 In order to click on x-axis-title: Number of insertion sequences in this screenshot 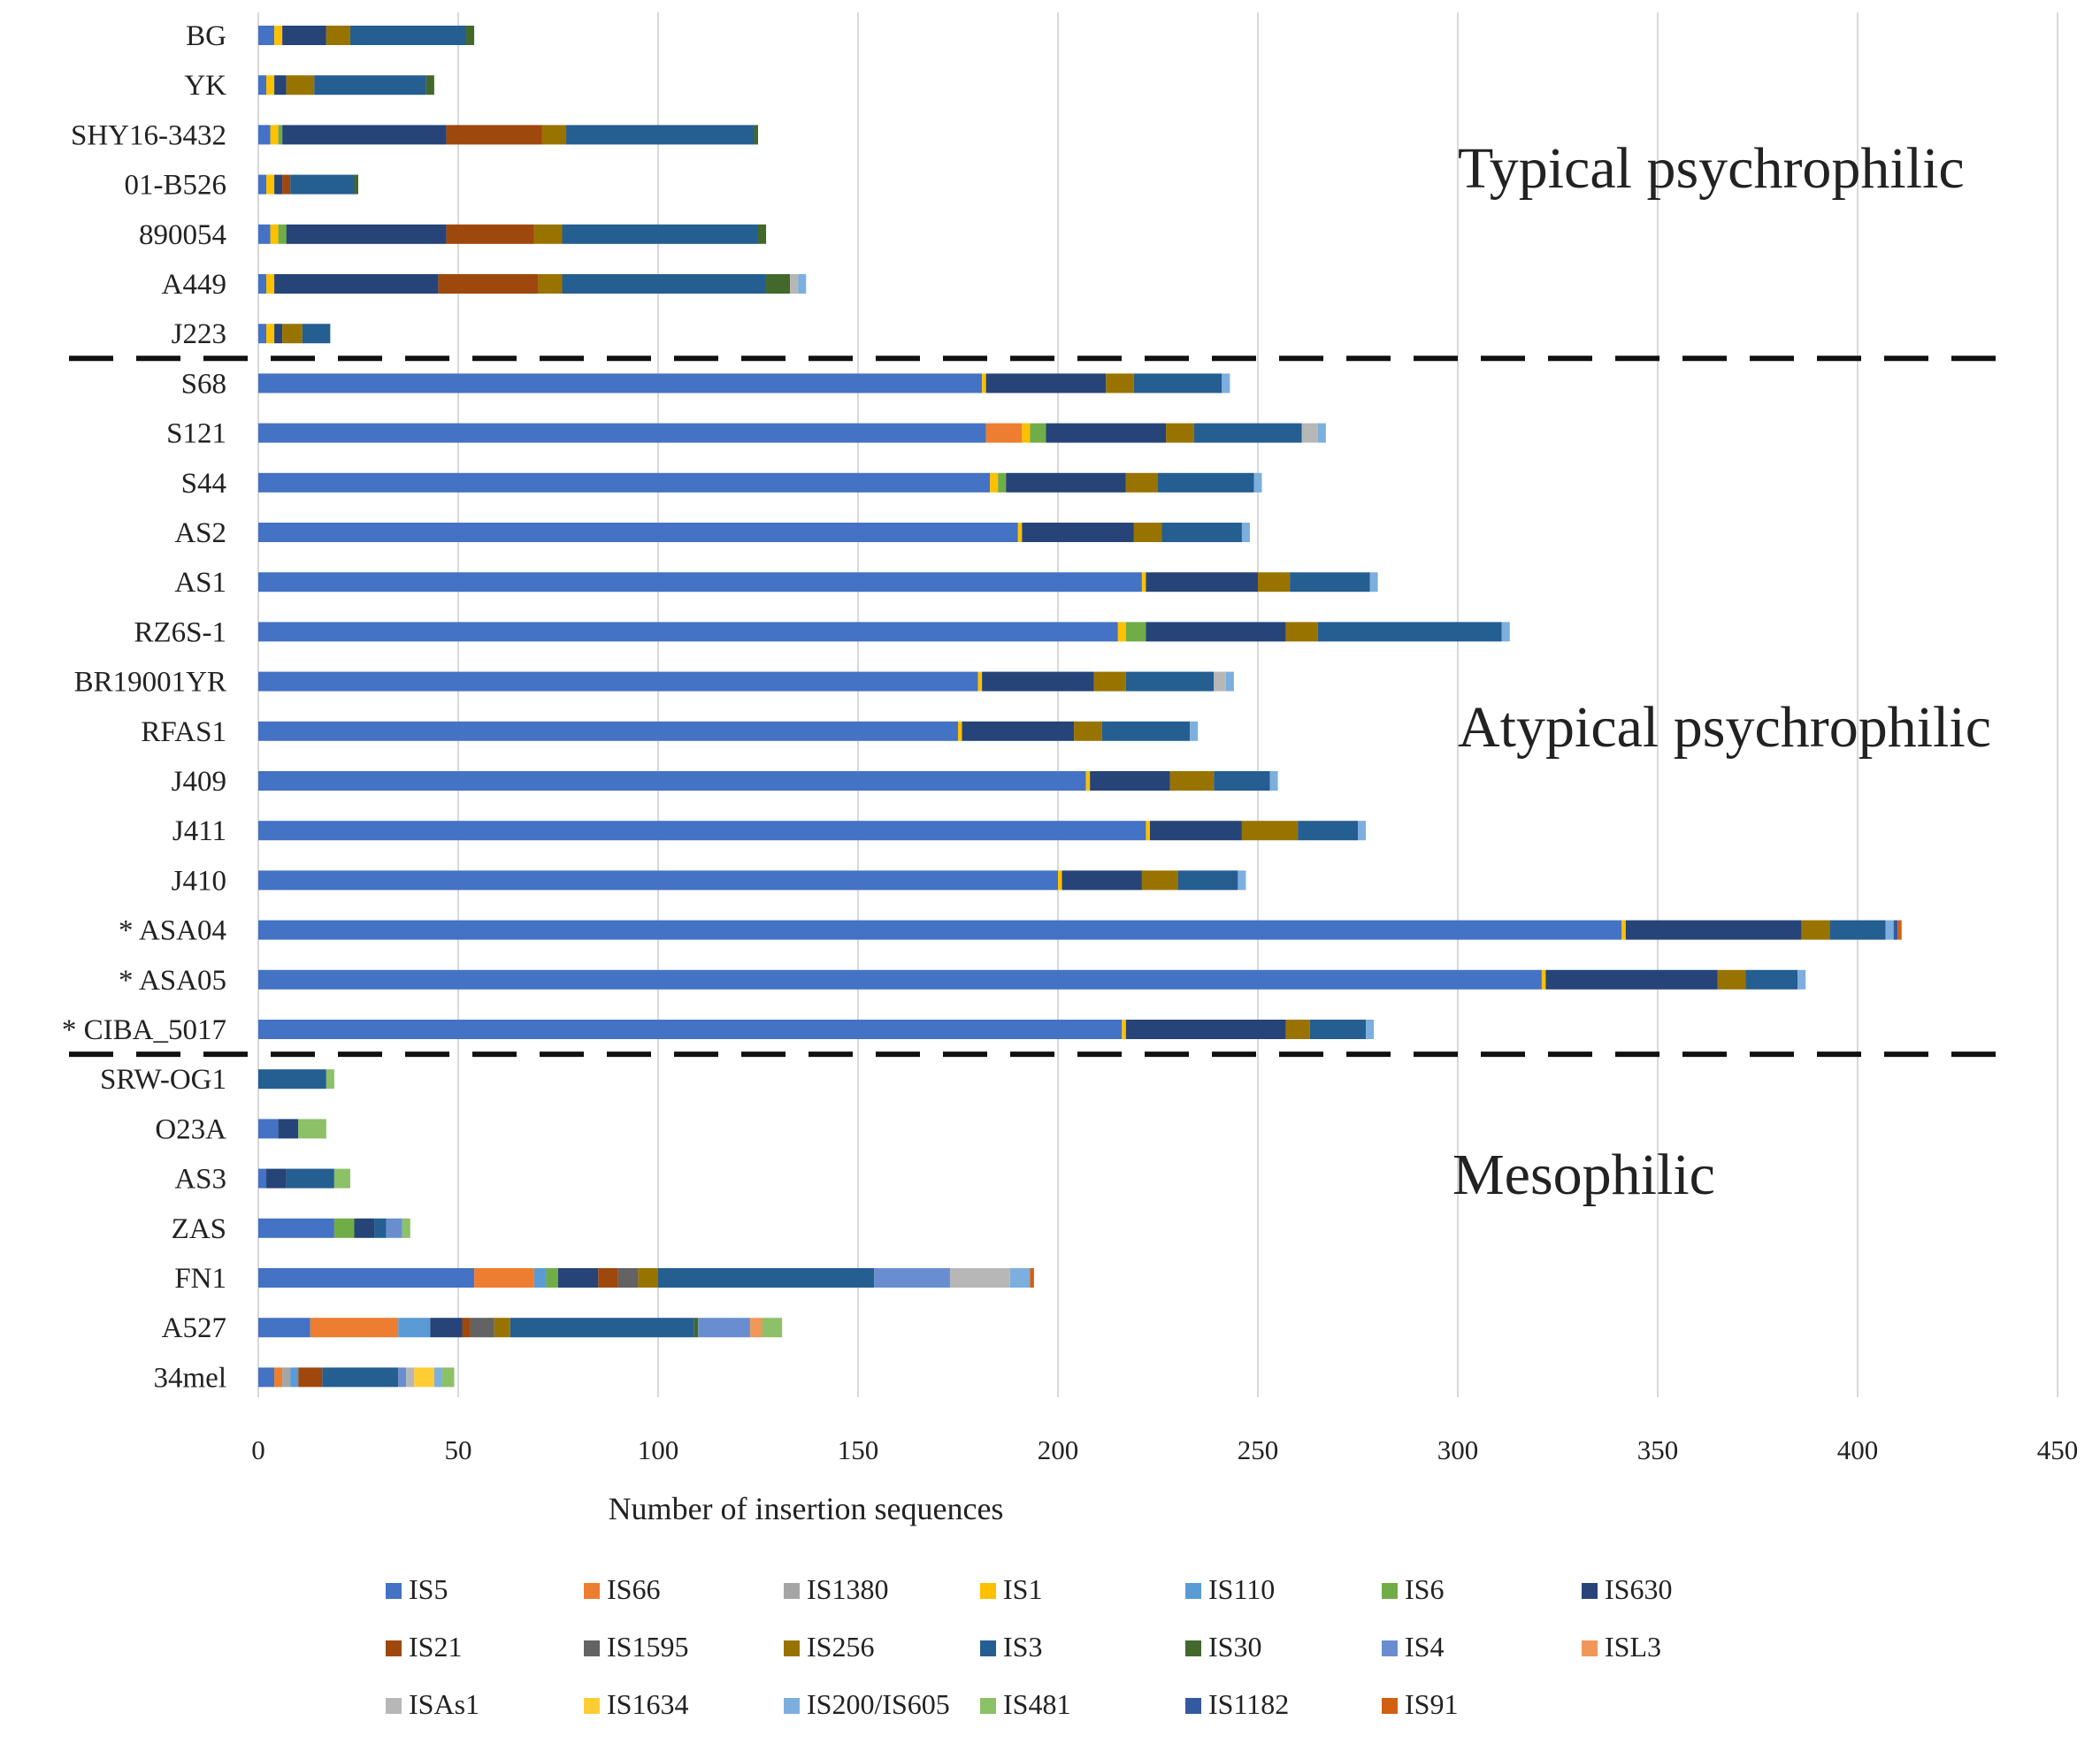, I will do `click(806, 1508)`.